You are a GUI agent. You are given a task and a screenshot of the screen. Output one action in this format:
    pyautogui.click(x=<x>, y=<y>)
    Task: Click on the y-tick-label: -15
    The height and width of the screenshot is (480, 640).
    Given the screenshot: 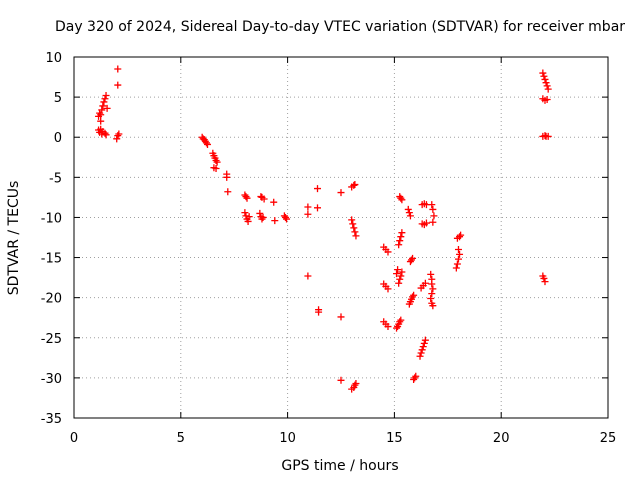 What is the action you would take?
    pyautogui.click(x=51, y=259)
    